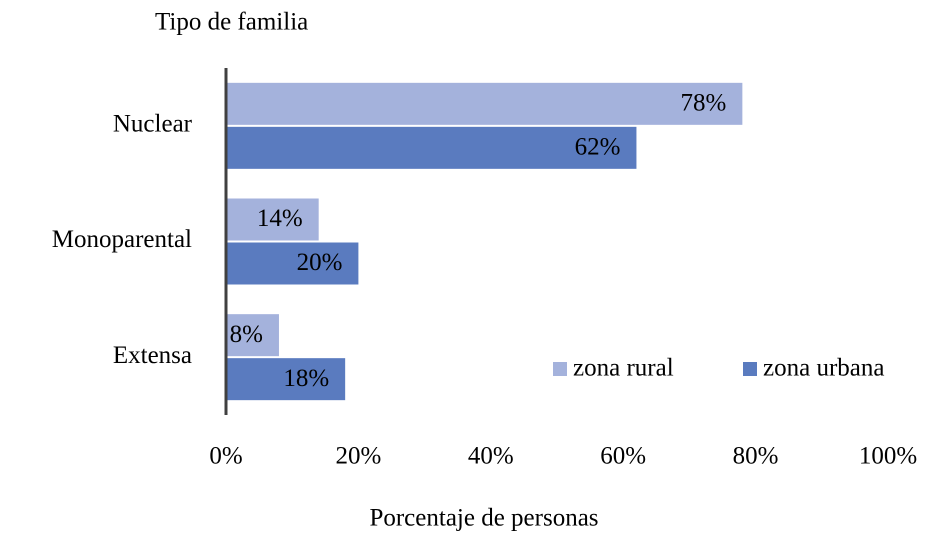 Image resolution: width=927 pixels, height=539 pixels. Describe the element at coordinates (152, 355) in the screenshot. I see `y-tick-label: Extensa` at that location.